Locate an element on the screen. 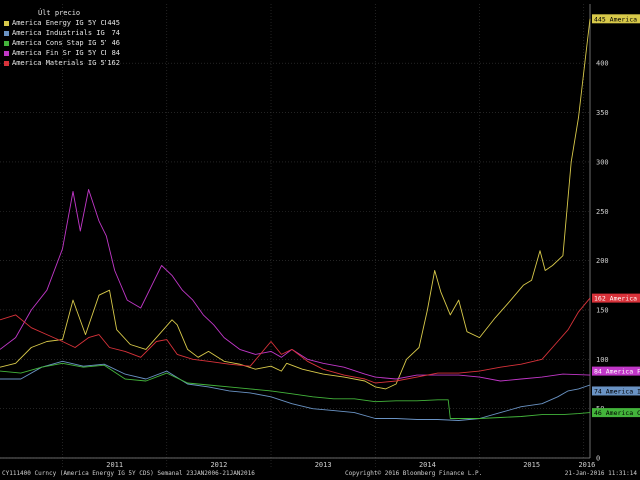 This screenshot has height=480, width=640. legend-item: America Fin Sr IG 5Y CDS 84 is located at coordinates (62, 53).